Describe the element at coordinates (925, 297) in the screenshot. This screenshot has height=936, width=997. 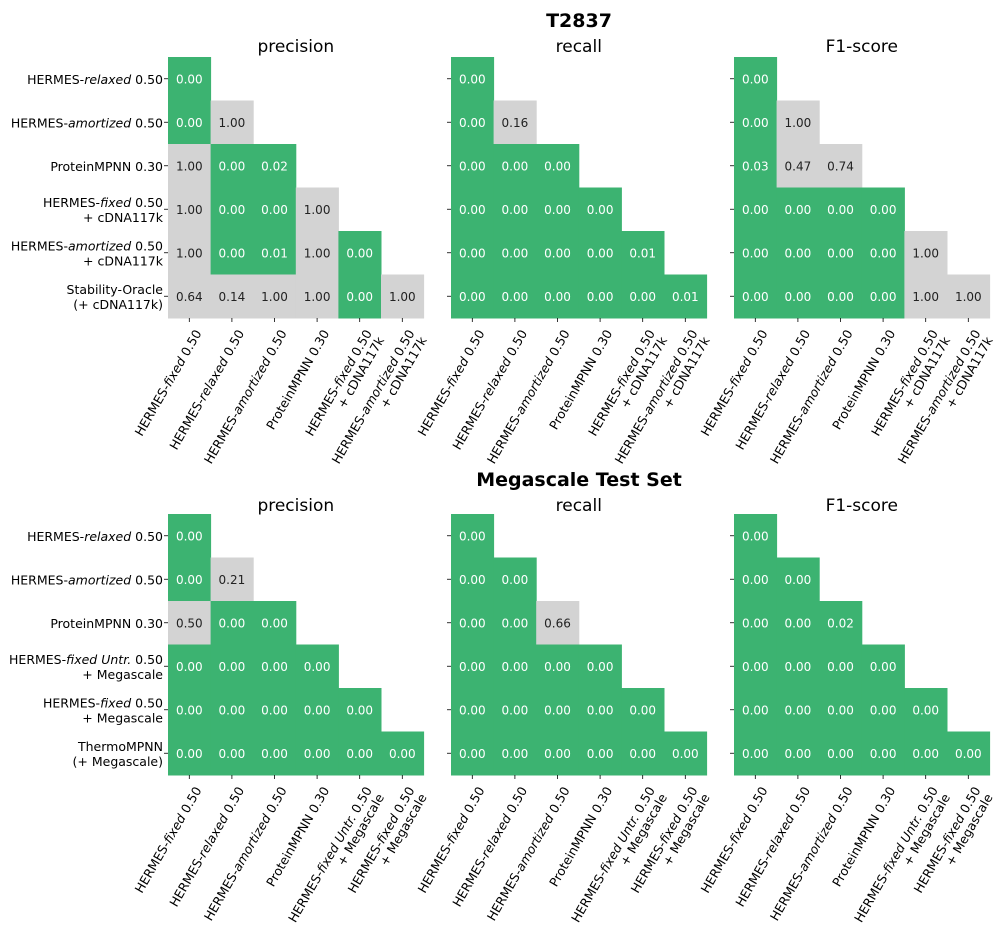
I see `cell-value-label: 1.00` at that location.